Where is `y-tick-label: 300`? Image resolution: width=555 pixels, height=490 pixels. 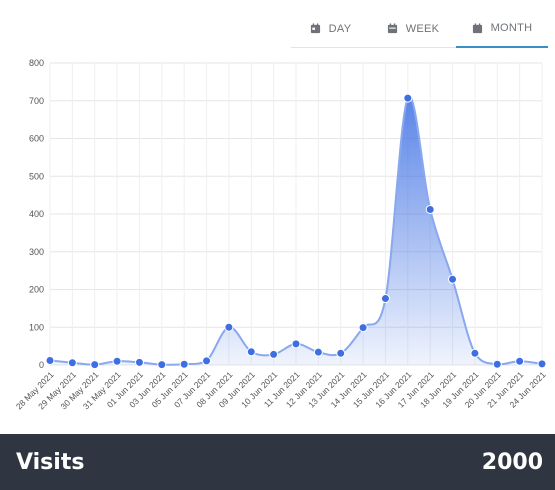
y-tick-label: 300 is located at coordinates (36, 252).